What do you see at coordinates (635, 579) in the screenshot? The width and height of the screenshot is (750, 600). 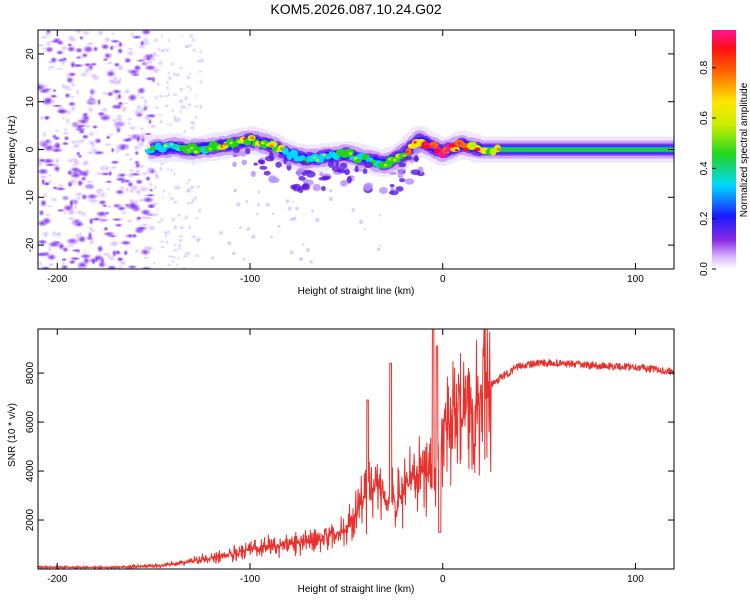 I see `x-tick-label: 100` at bounding box center [635, 579].